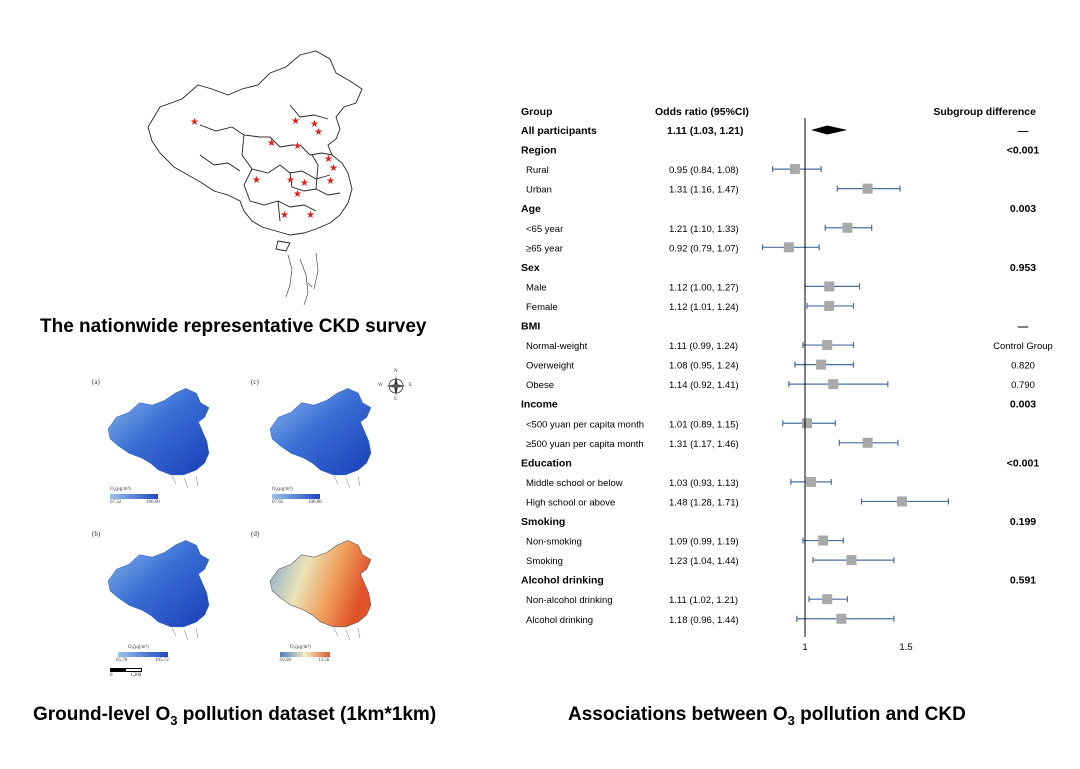 This screenshot has width=1080, height=769. Describe the element at coordinates (1023, 366) in the screenshot. I see `subgroup-difference: 0.820` at that location.